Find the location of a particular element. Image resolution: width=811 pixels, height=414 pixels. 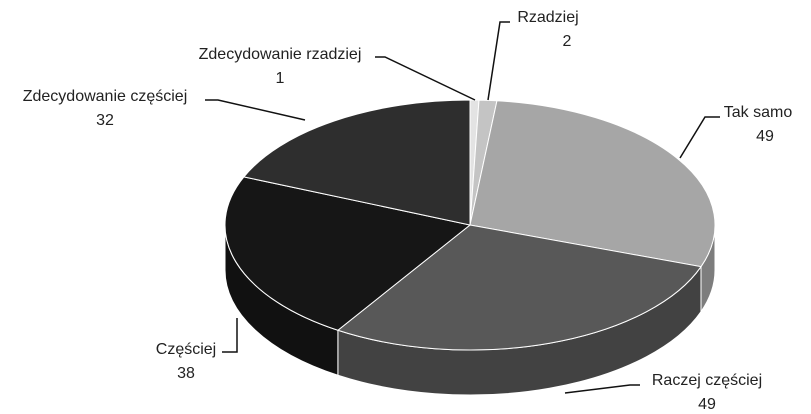

slice-label: Zdecydowanie rzadziej is located at coordinates (280, 54).